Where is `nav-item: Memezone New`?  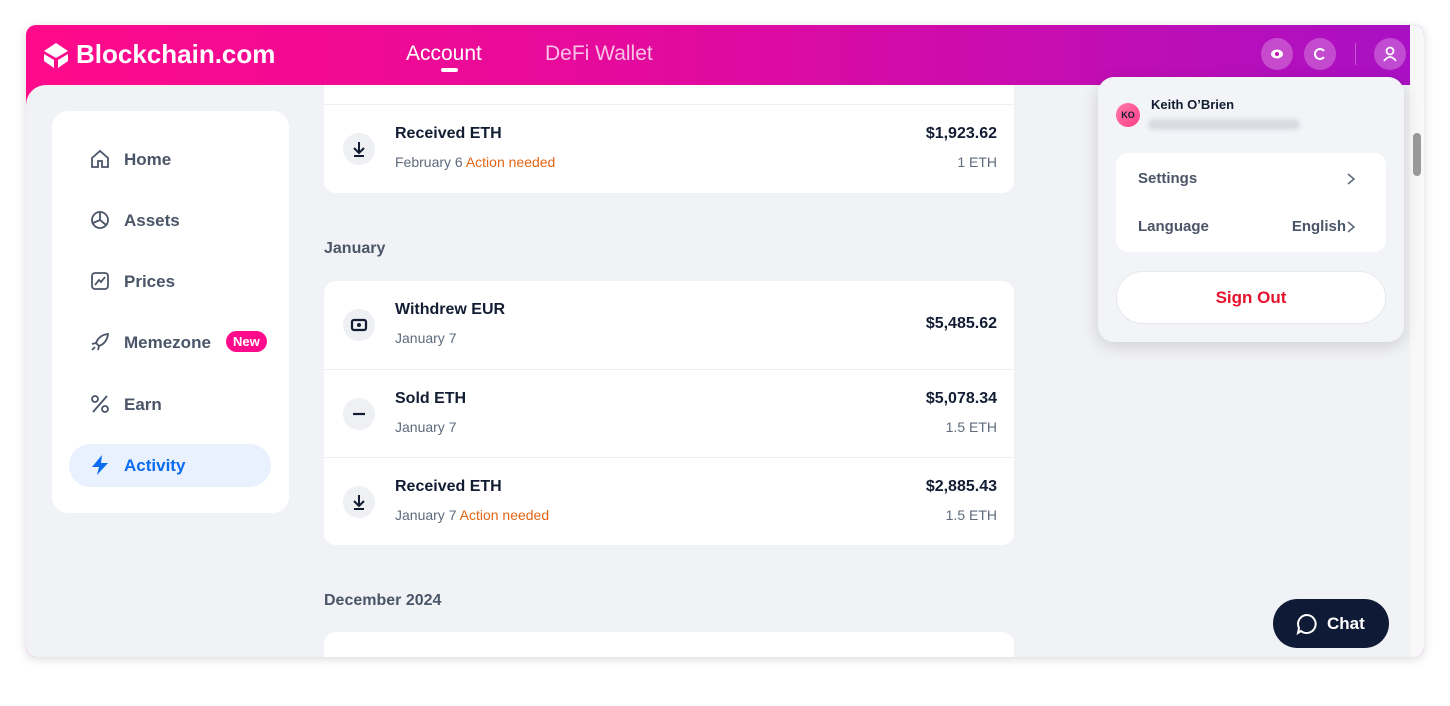 nav-item: Memezone New is located at coordinates (170, 342).